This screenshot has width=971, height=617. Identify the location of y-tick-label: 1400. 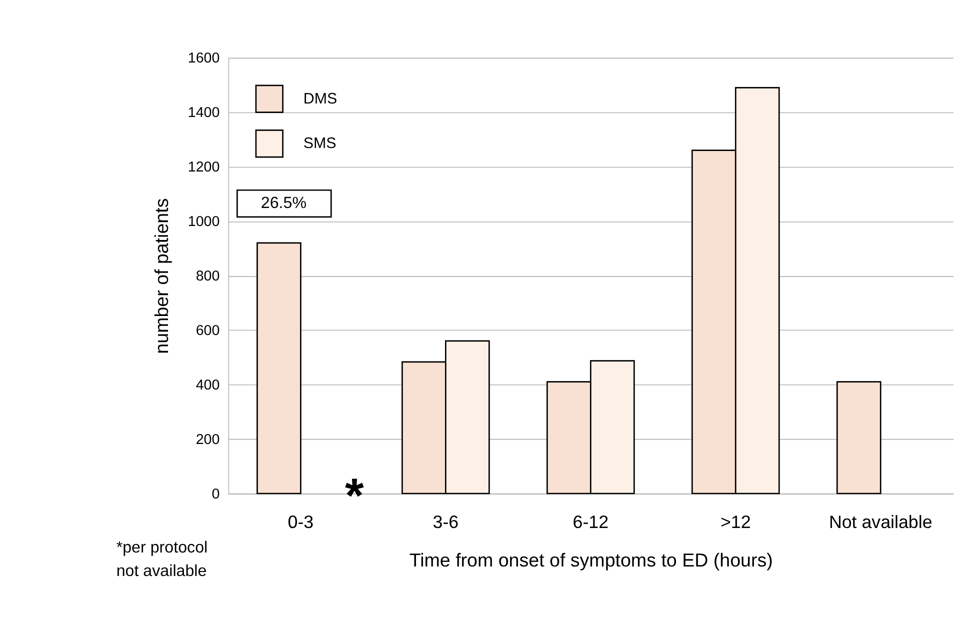
(204, 113).